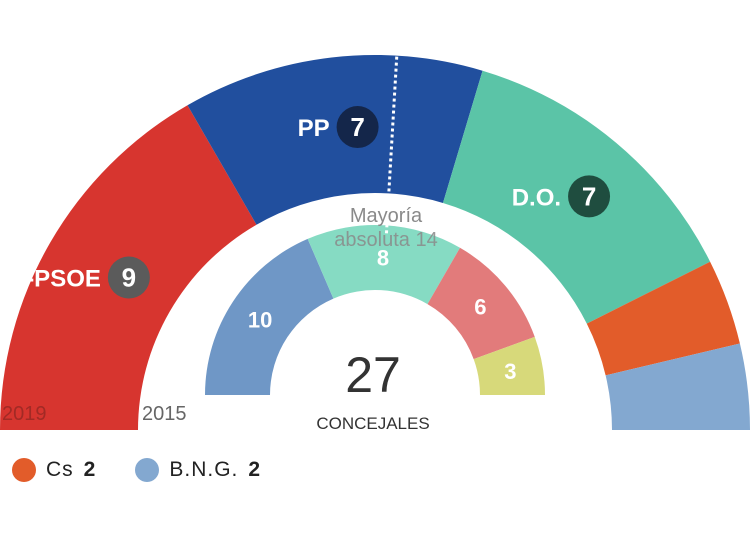 This screenshot has height=534, width=750. Describe the element at coordinates (373, 375) in the screenshot. I see `center-total: 27` at that location.